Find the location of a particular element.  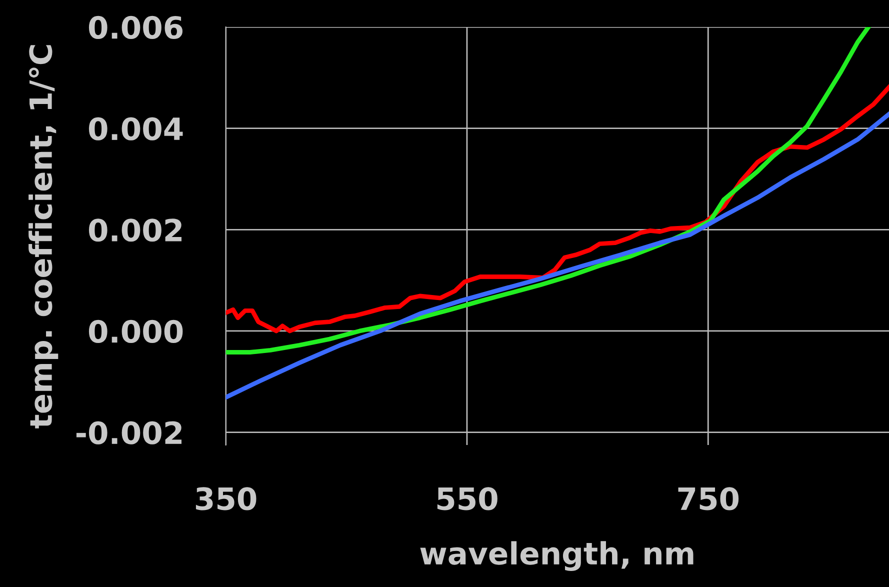

y-axis-title: temp. coefficient, 1/℃ is located at coordinates (43, 236).